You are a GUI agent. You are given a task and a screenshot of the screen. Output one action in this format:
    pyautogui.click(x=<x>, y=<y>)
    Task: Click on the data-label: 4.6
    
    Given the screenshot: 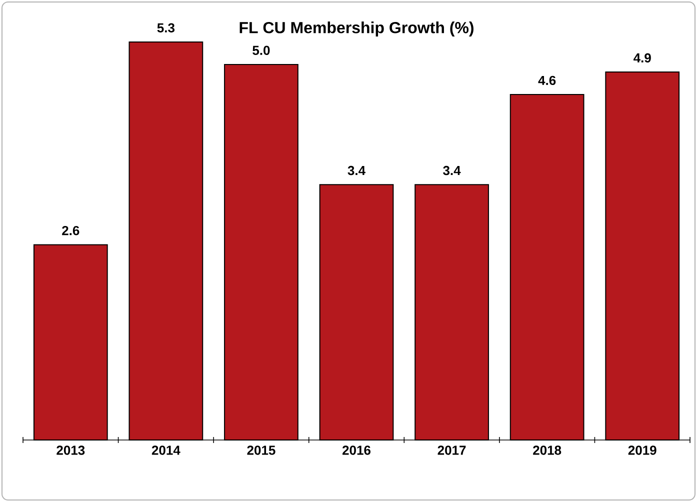 What is the action you would take?
    pyautogui.click(x=547, y=81)
    